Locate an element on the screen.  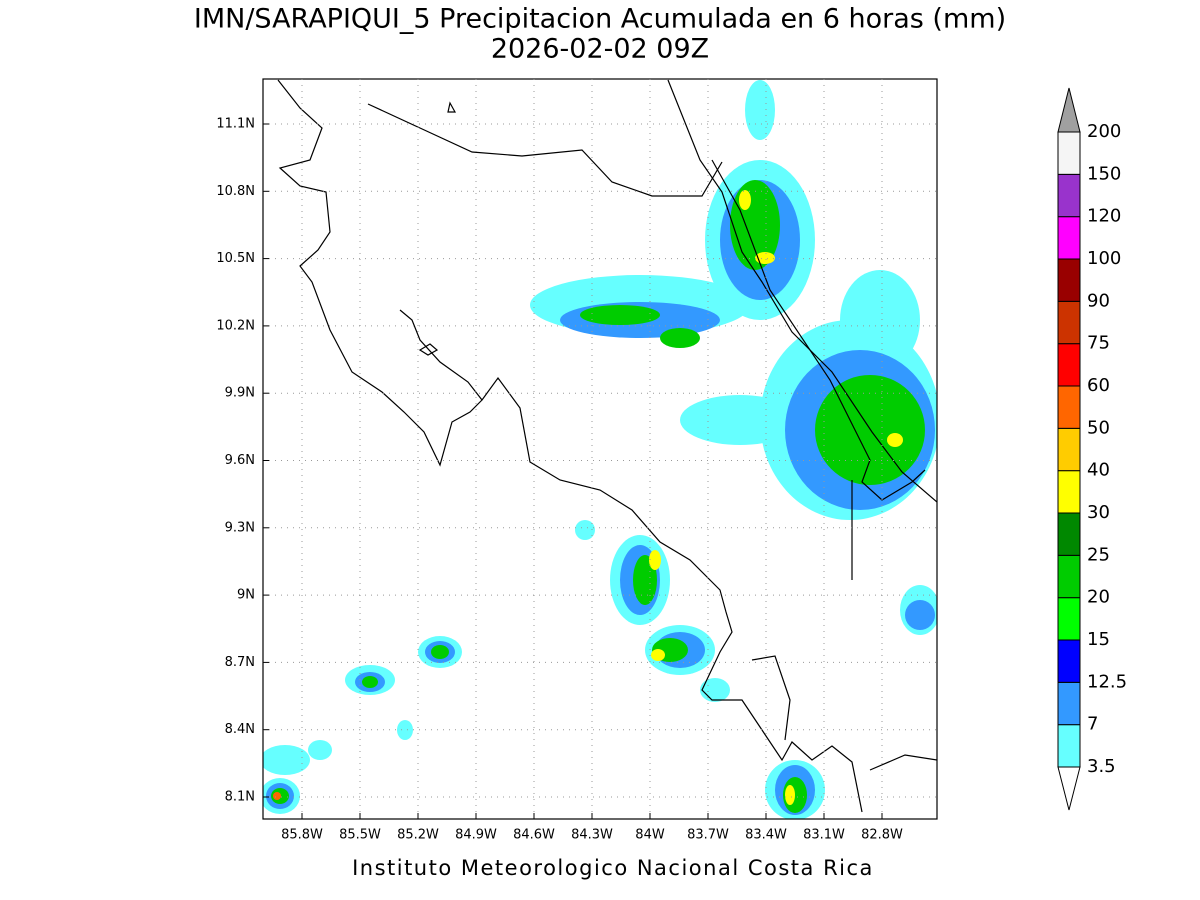
colorbar-label: 75 is located at coordinates (1098, 343).